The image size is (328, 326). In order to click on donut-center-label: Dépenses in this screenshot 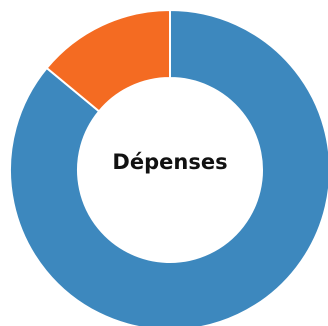, I will do `click(170, 162)`.